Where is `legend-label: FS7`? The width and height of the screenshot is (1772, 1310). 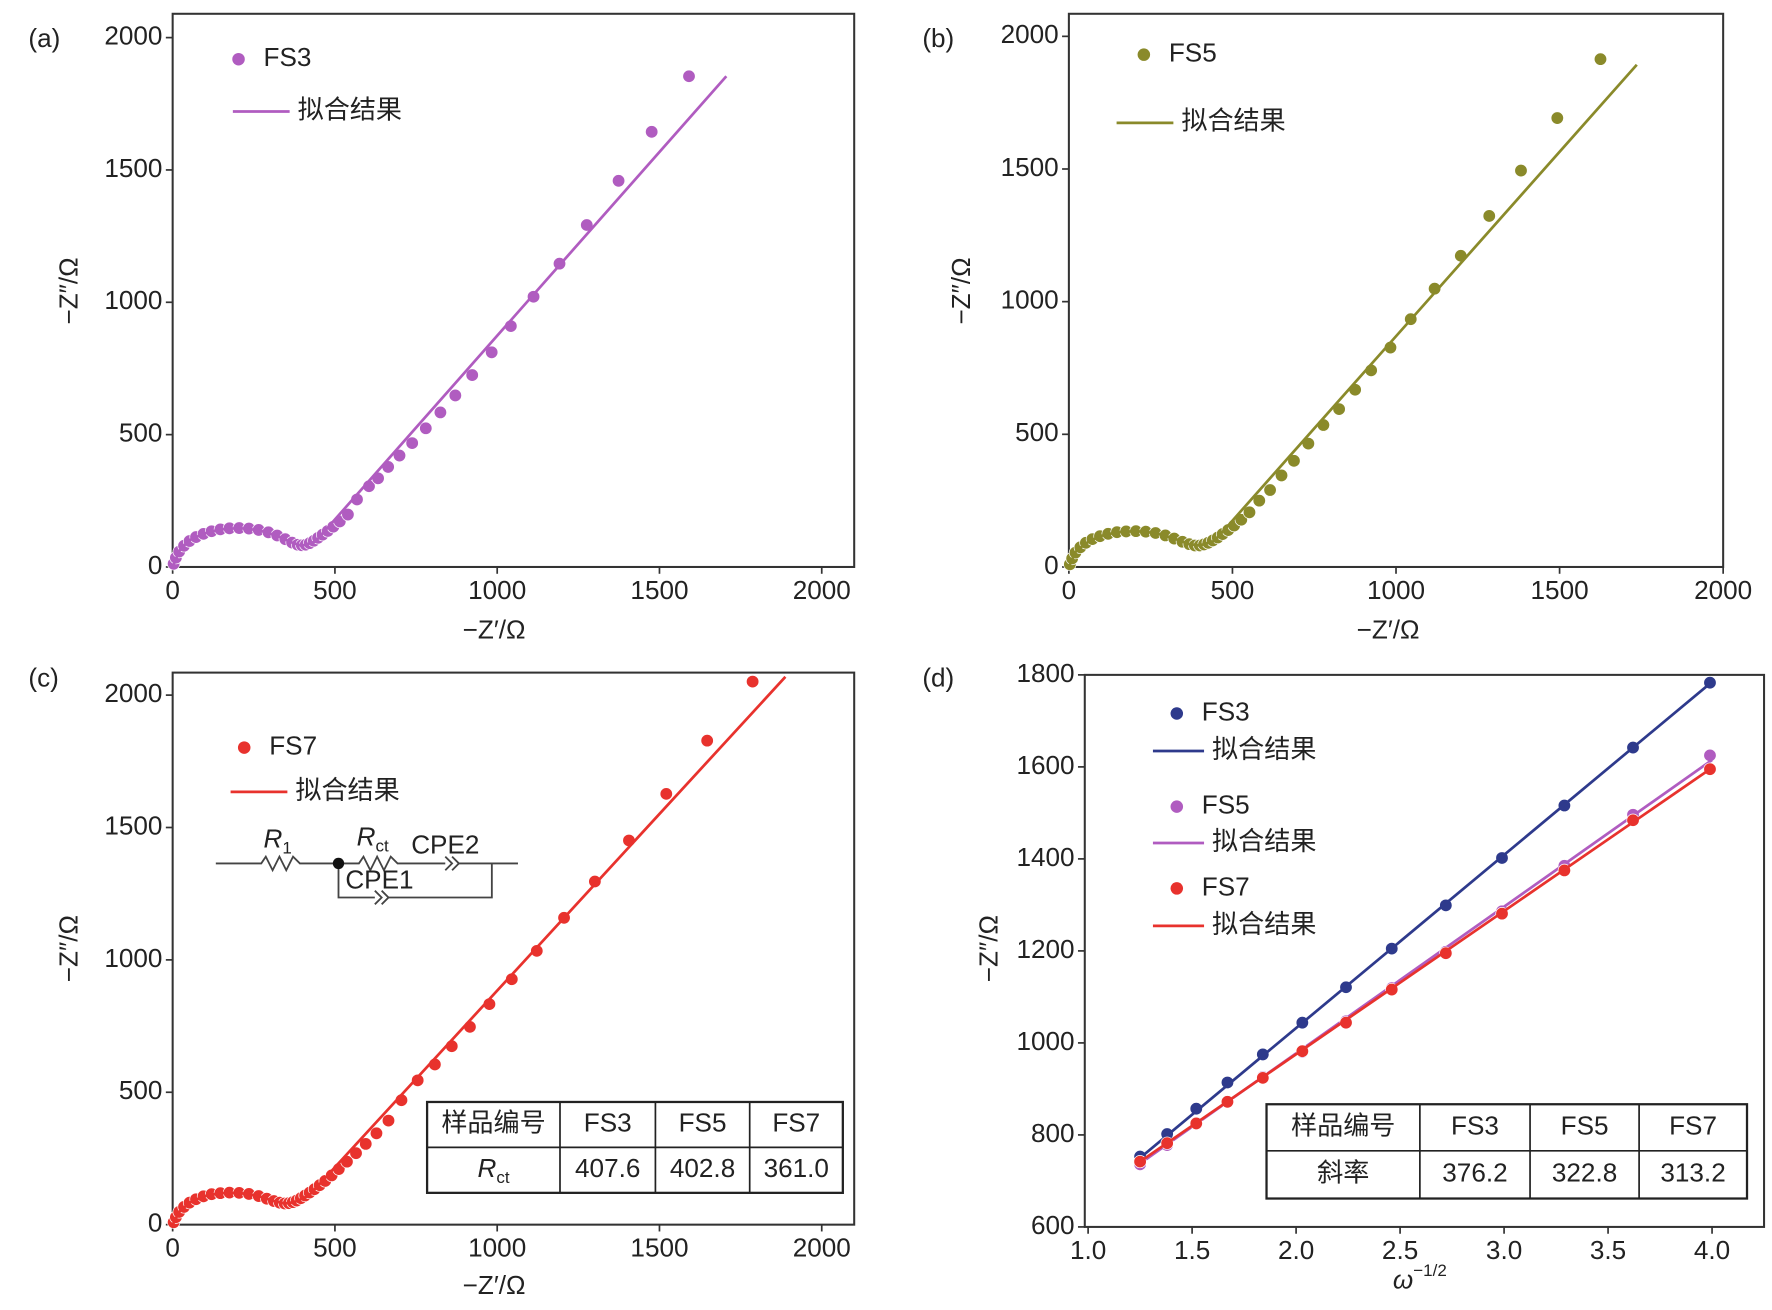 legend-label: FS7 is located at coordinates (293, 745).